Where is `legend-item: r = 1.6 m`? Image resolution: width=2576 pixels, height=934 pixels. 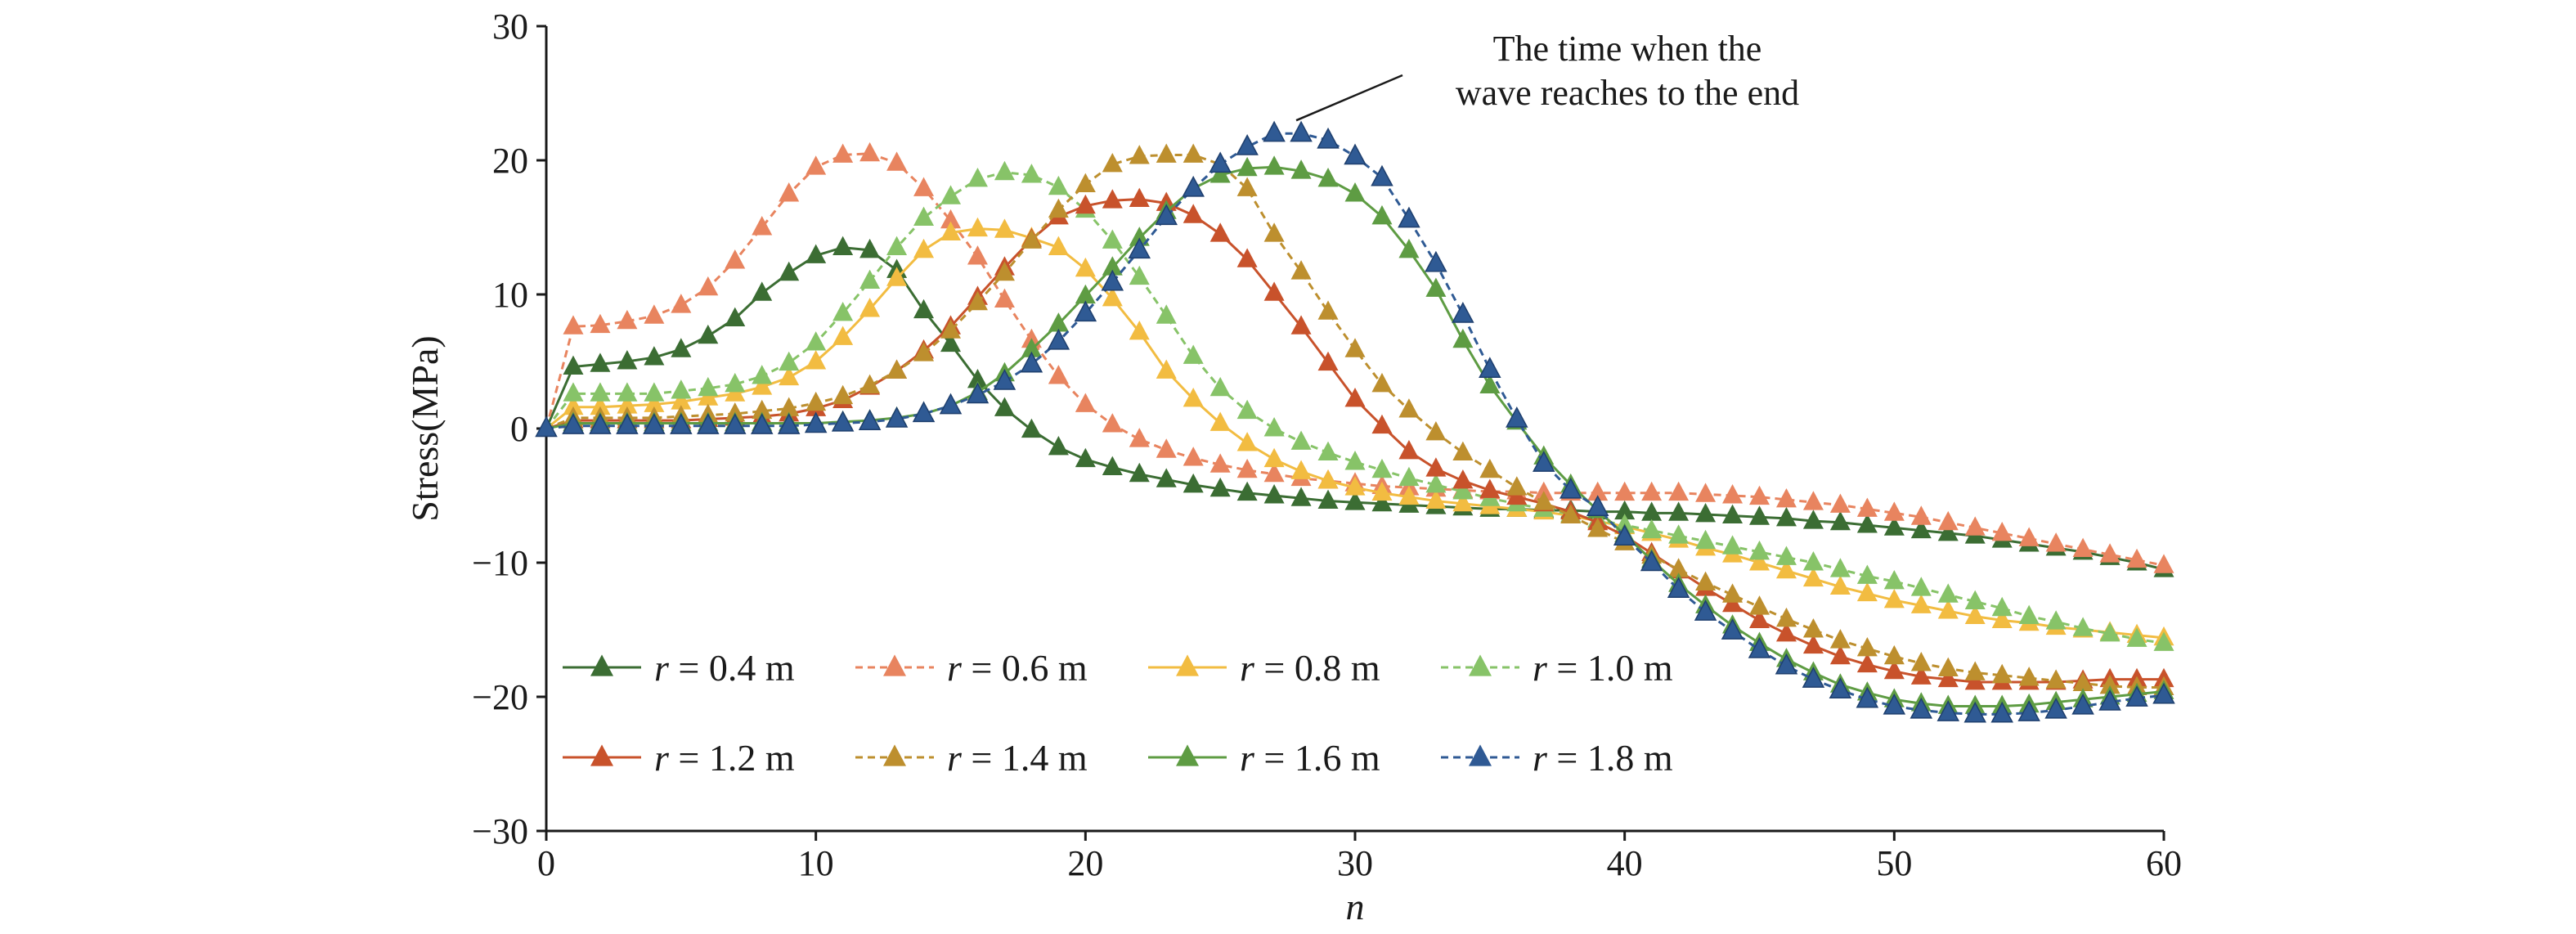
legend-item: r = 1.6 m is located at coordinates (1264, 758).